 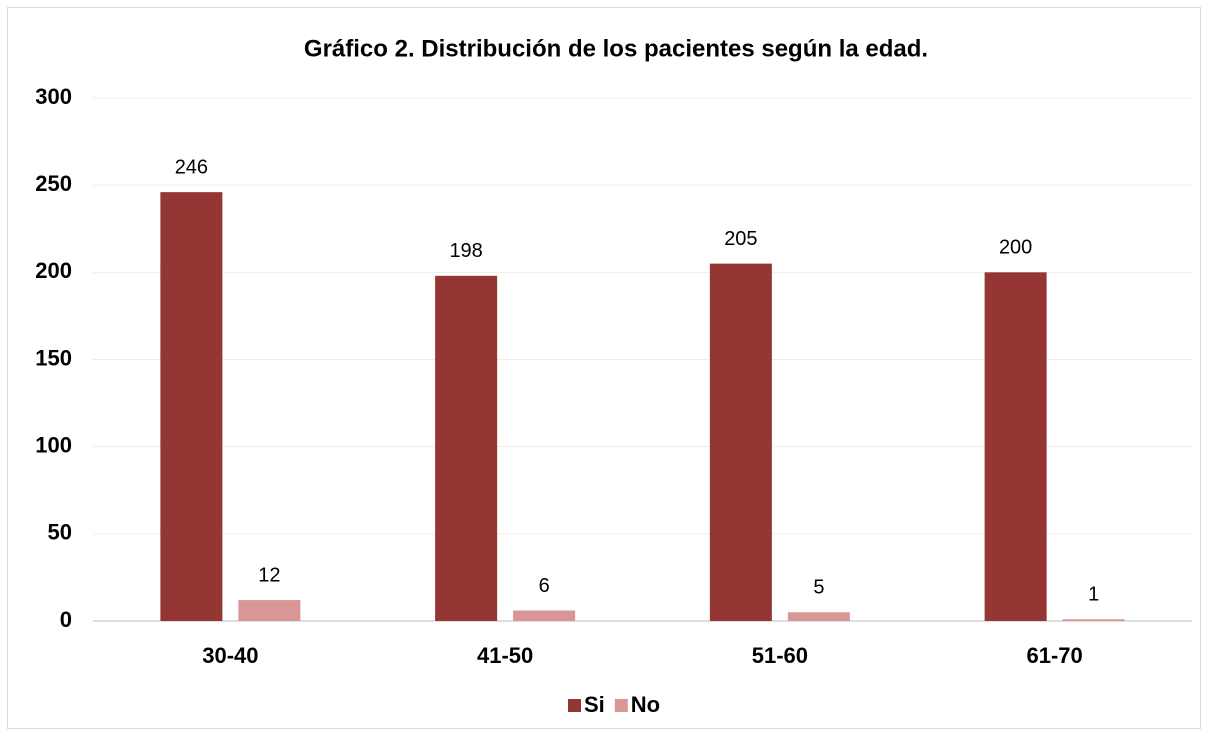 I want to click on x-tick-label: 61-70, so click(x=1054, y=655).